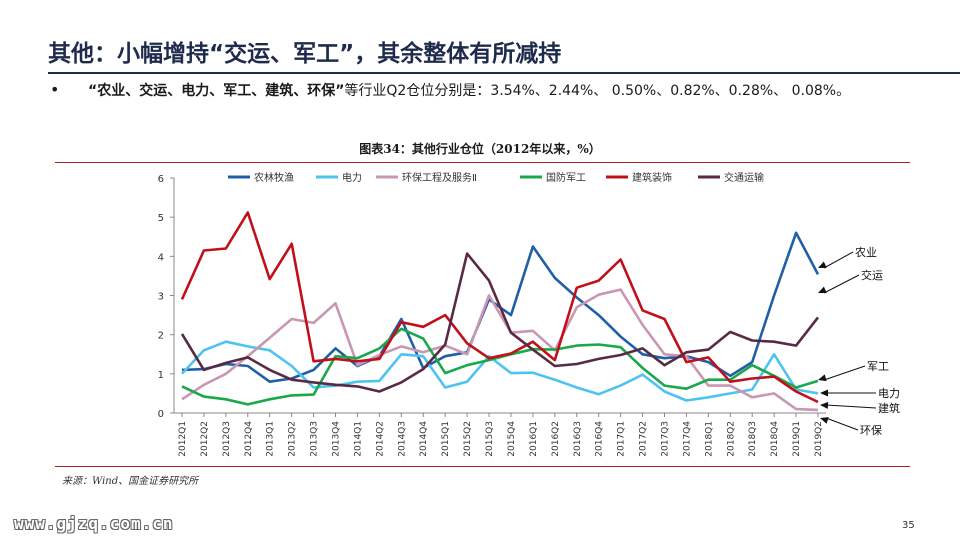  What do you see at coordinates (337, 439) in the screenshot?
I see `x-tick-label: 2013Q4` at bounding box center [337, 439].